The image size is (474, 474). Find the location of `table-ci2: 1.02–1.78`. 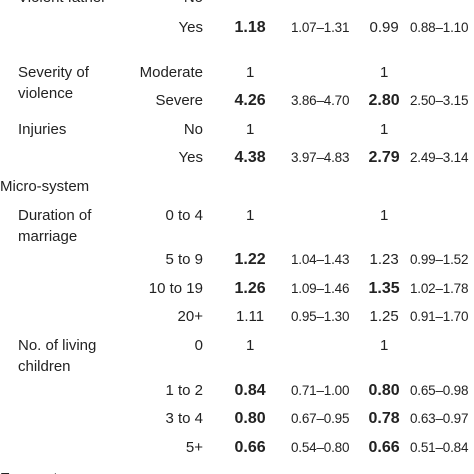

table-ci2: 1.02–1.78 is located at coordinates (439, 288).